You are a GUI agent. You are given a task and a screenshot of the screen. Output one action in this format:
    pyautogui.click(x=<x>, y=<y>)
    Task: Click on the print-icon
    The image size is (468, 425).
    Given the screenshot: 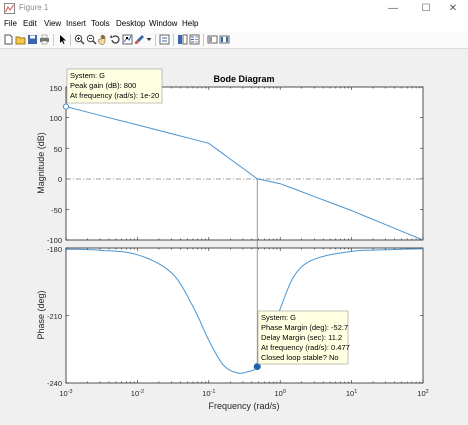 What is the action you would take?
    pyautogui.click(x=44, y=39)
    